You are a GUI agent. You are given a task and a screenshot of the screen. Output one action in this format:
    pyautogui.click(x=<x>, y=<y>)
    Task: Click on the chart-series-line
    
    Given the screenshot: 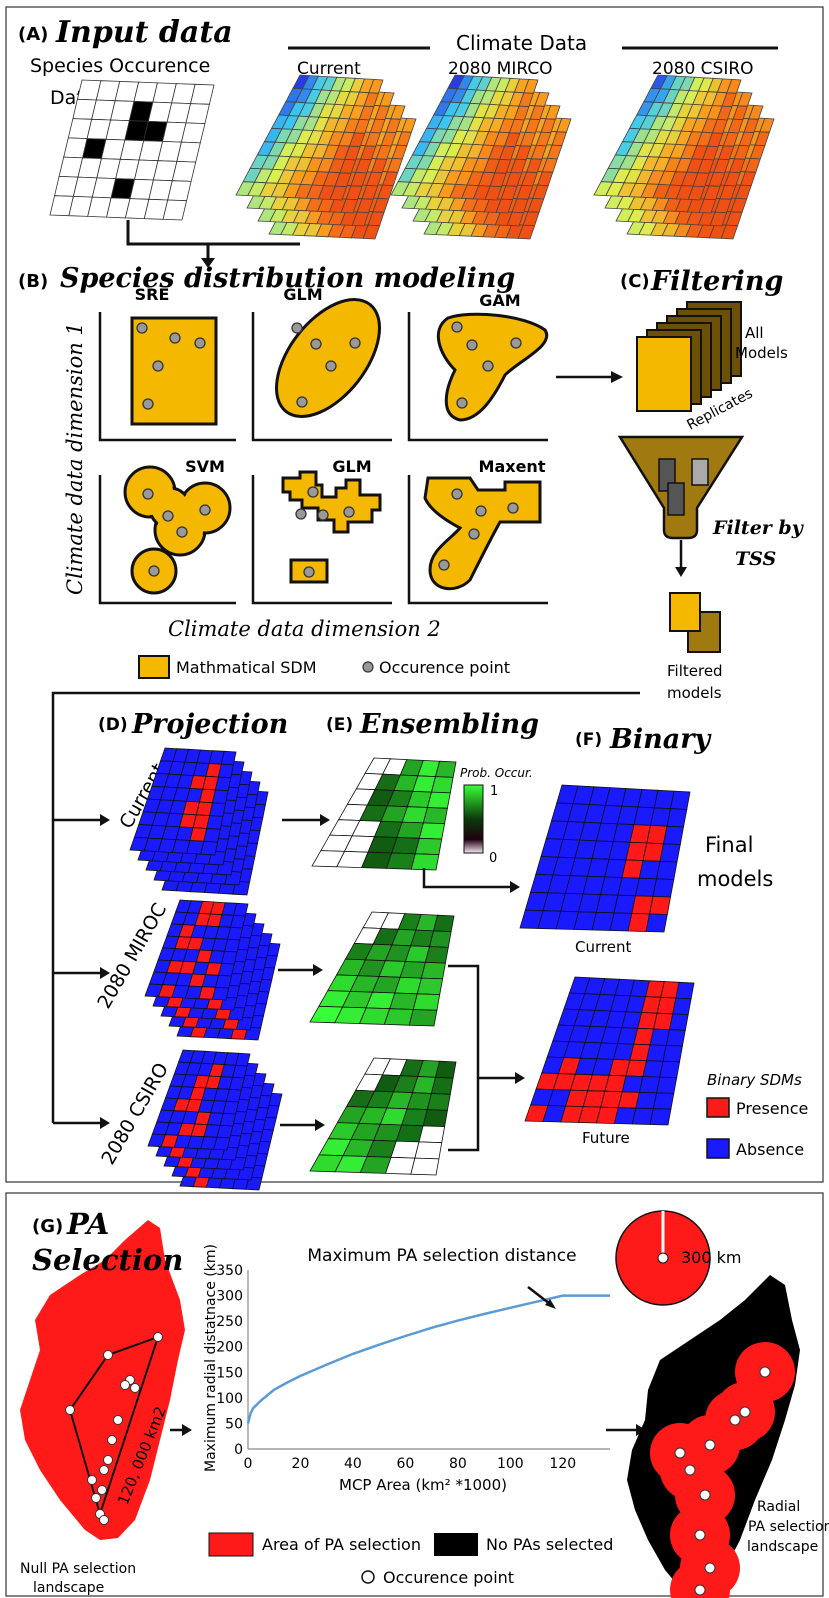 What is the action you would take?
    pyautogui.click(x=428, y=1359)
    